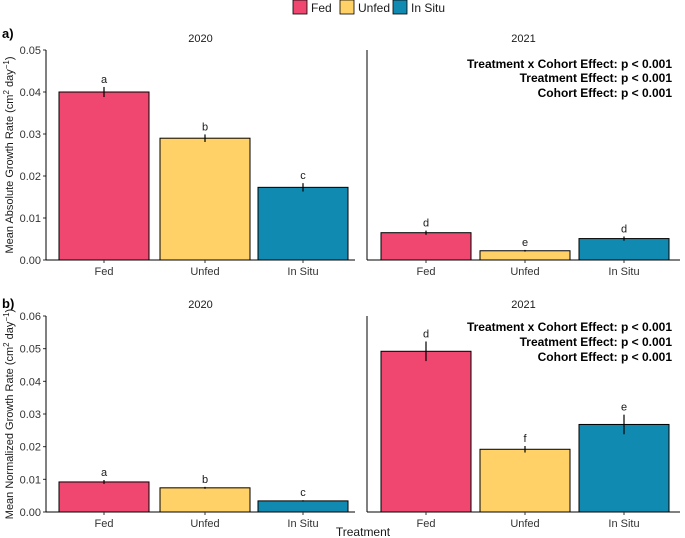  What do you see at coordinates (400, 7) in the screenshot?
I see `legend-swatch-in-situ` at bounding box center [400, 7].